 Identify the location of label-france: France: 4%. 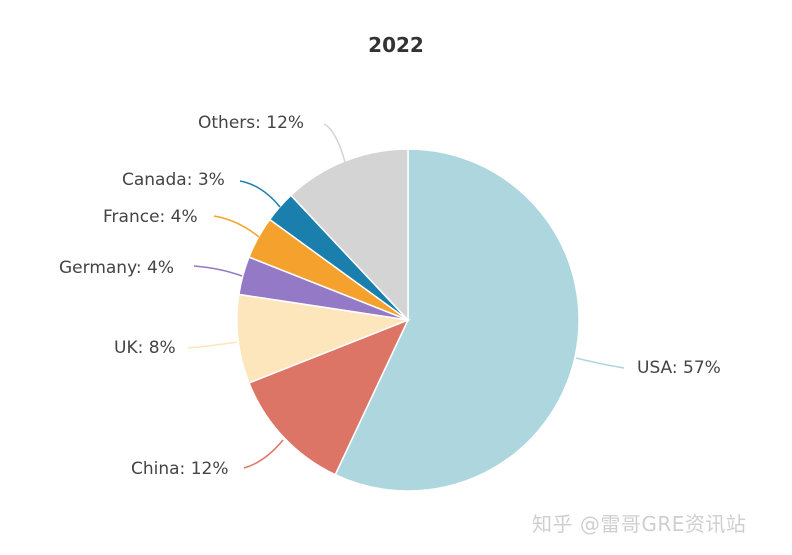
(150, 217).